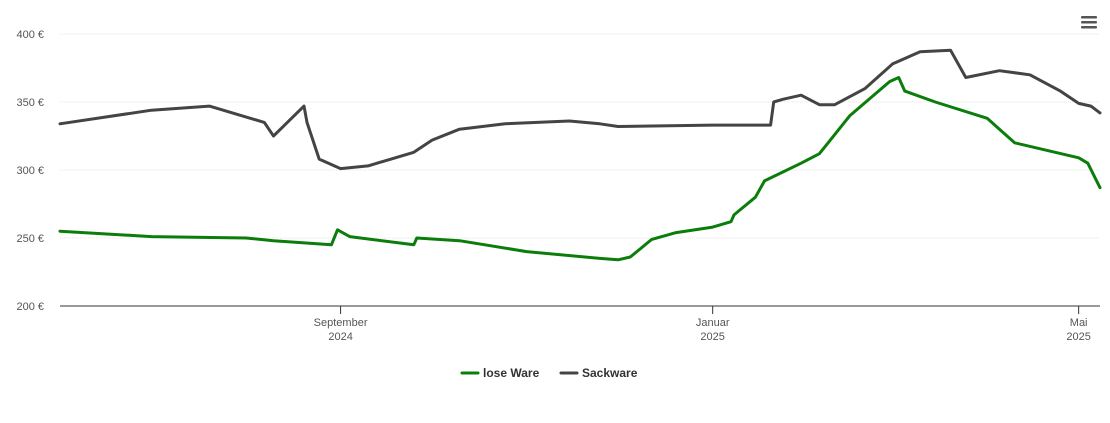 This screenshot has height=423, width=1110. What do you see at coordinates (30, 103) in the screenshot?
I see `y-tick-label: 350 €` at bounding box center [30, 103].